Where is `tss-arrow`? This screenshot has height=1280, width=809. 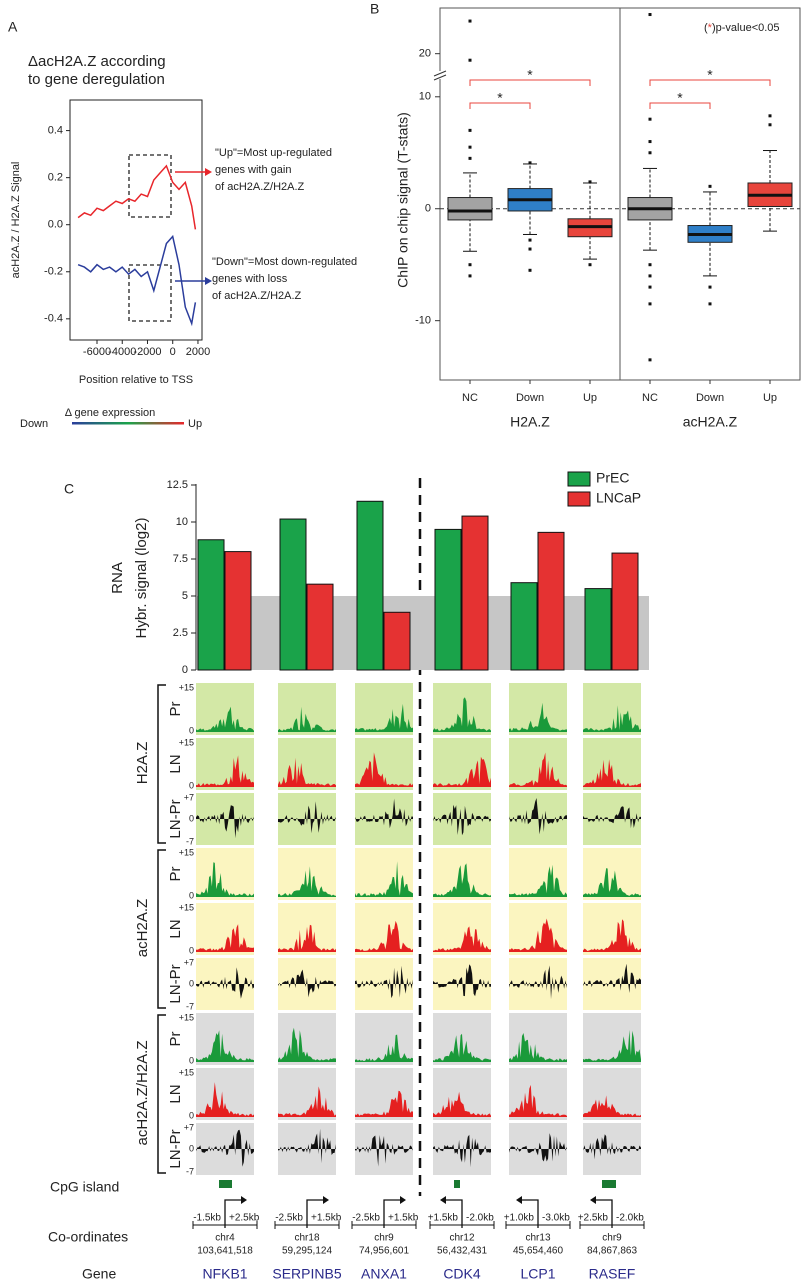
tss-arrow is located at coordinates (232, 1213).